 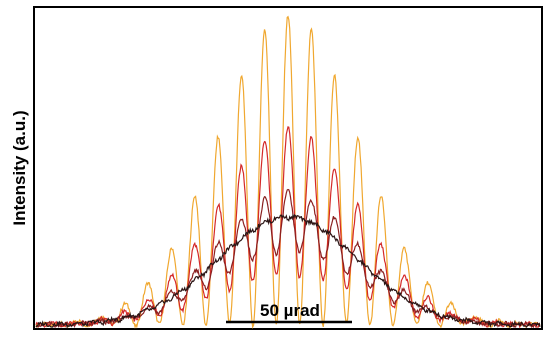 I want to click on scale-bar-label: 50 µrad, so click(x=290, y=310).